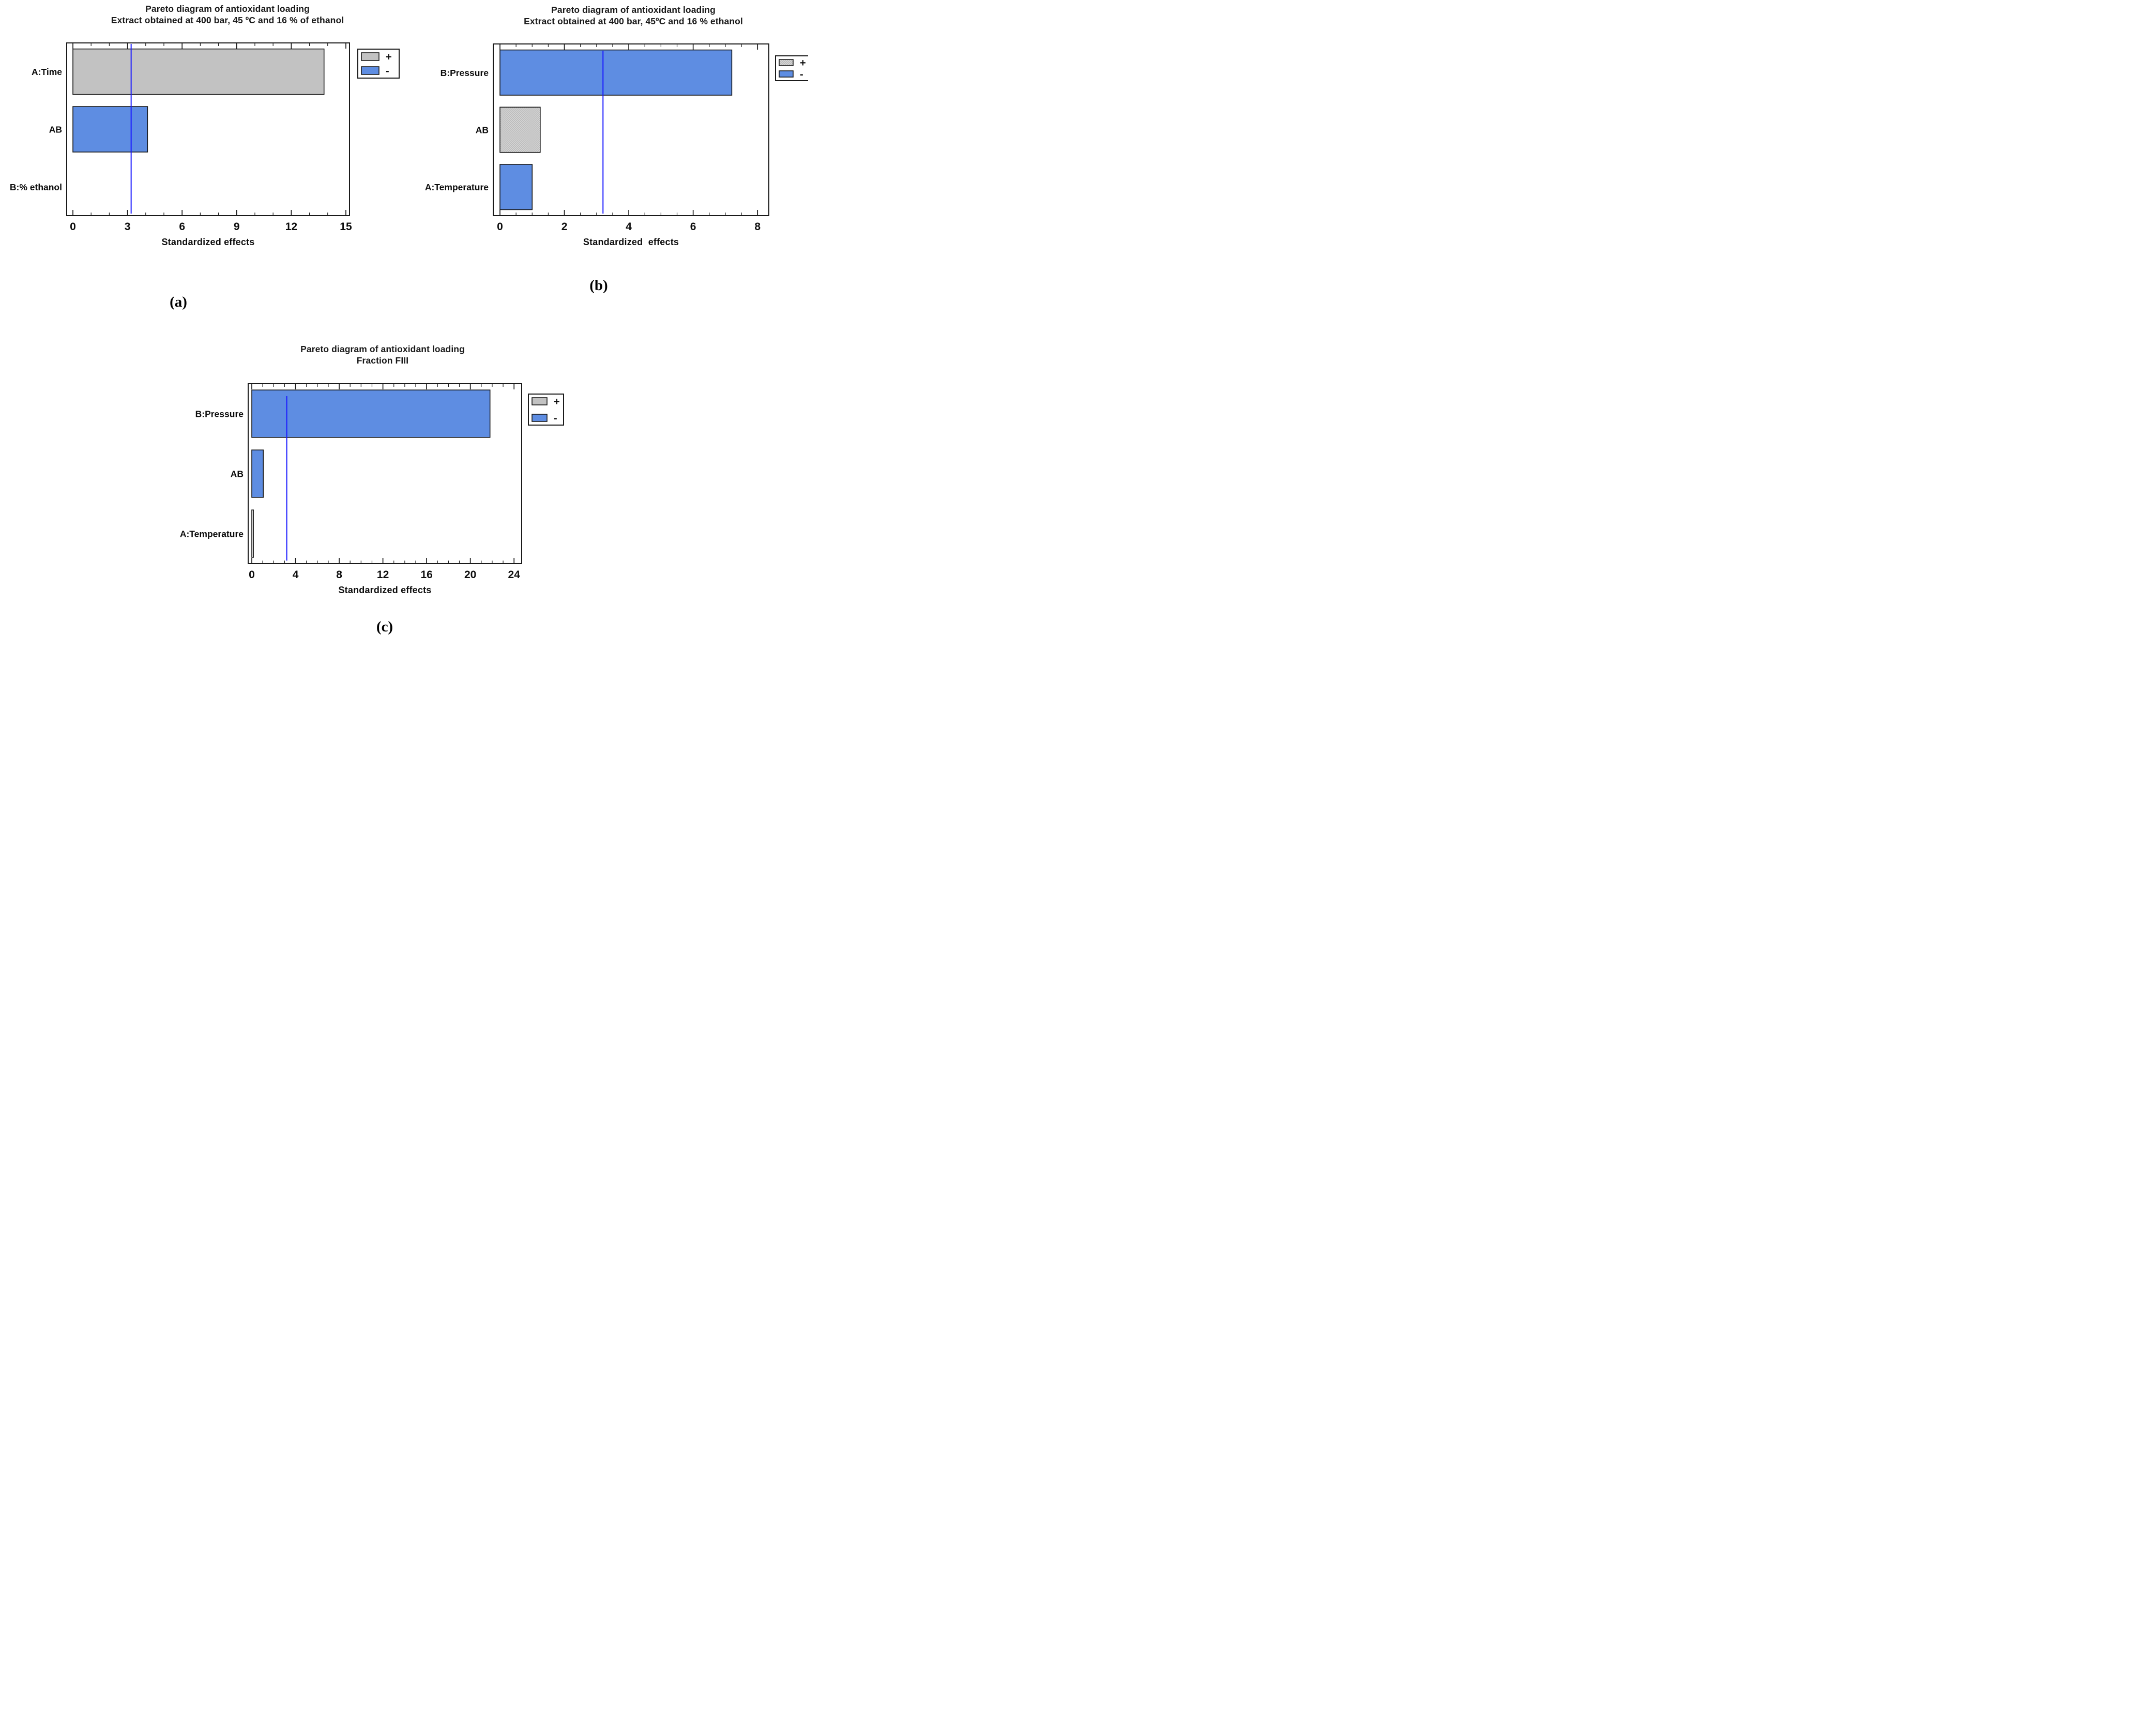 Image resolution: width=2156 pixels, height=1721 pixels. Describe the element at coordinates (514, 575) in the screenshot. I see `x-tick-label-24: 24` at that location.